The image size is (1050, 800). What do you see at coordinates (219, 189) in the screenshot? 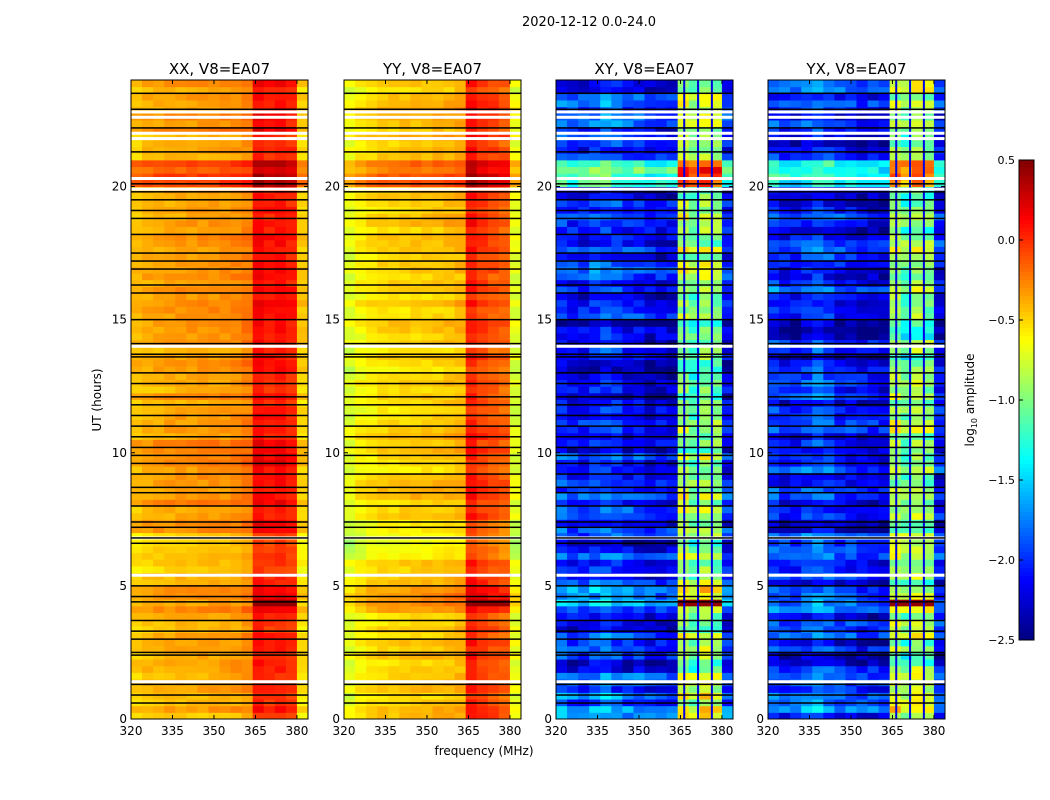
I see `gap-line` at bounding box center [219, 189].